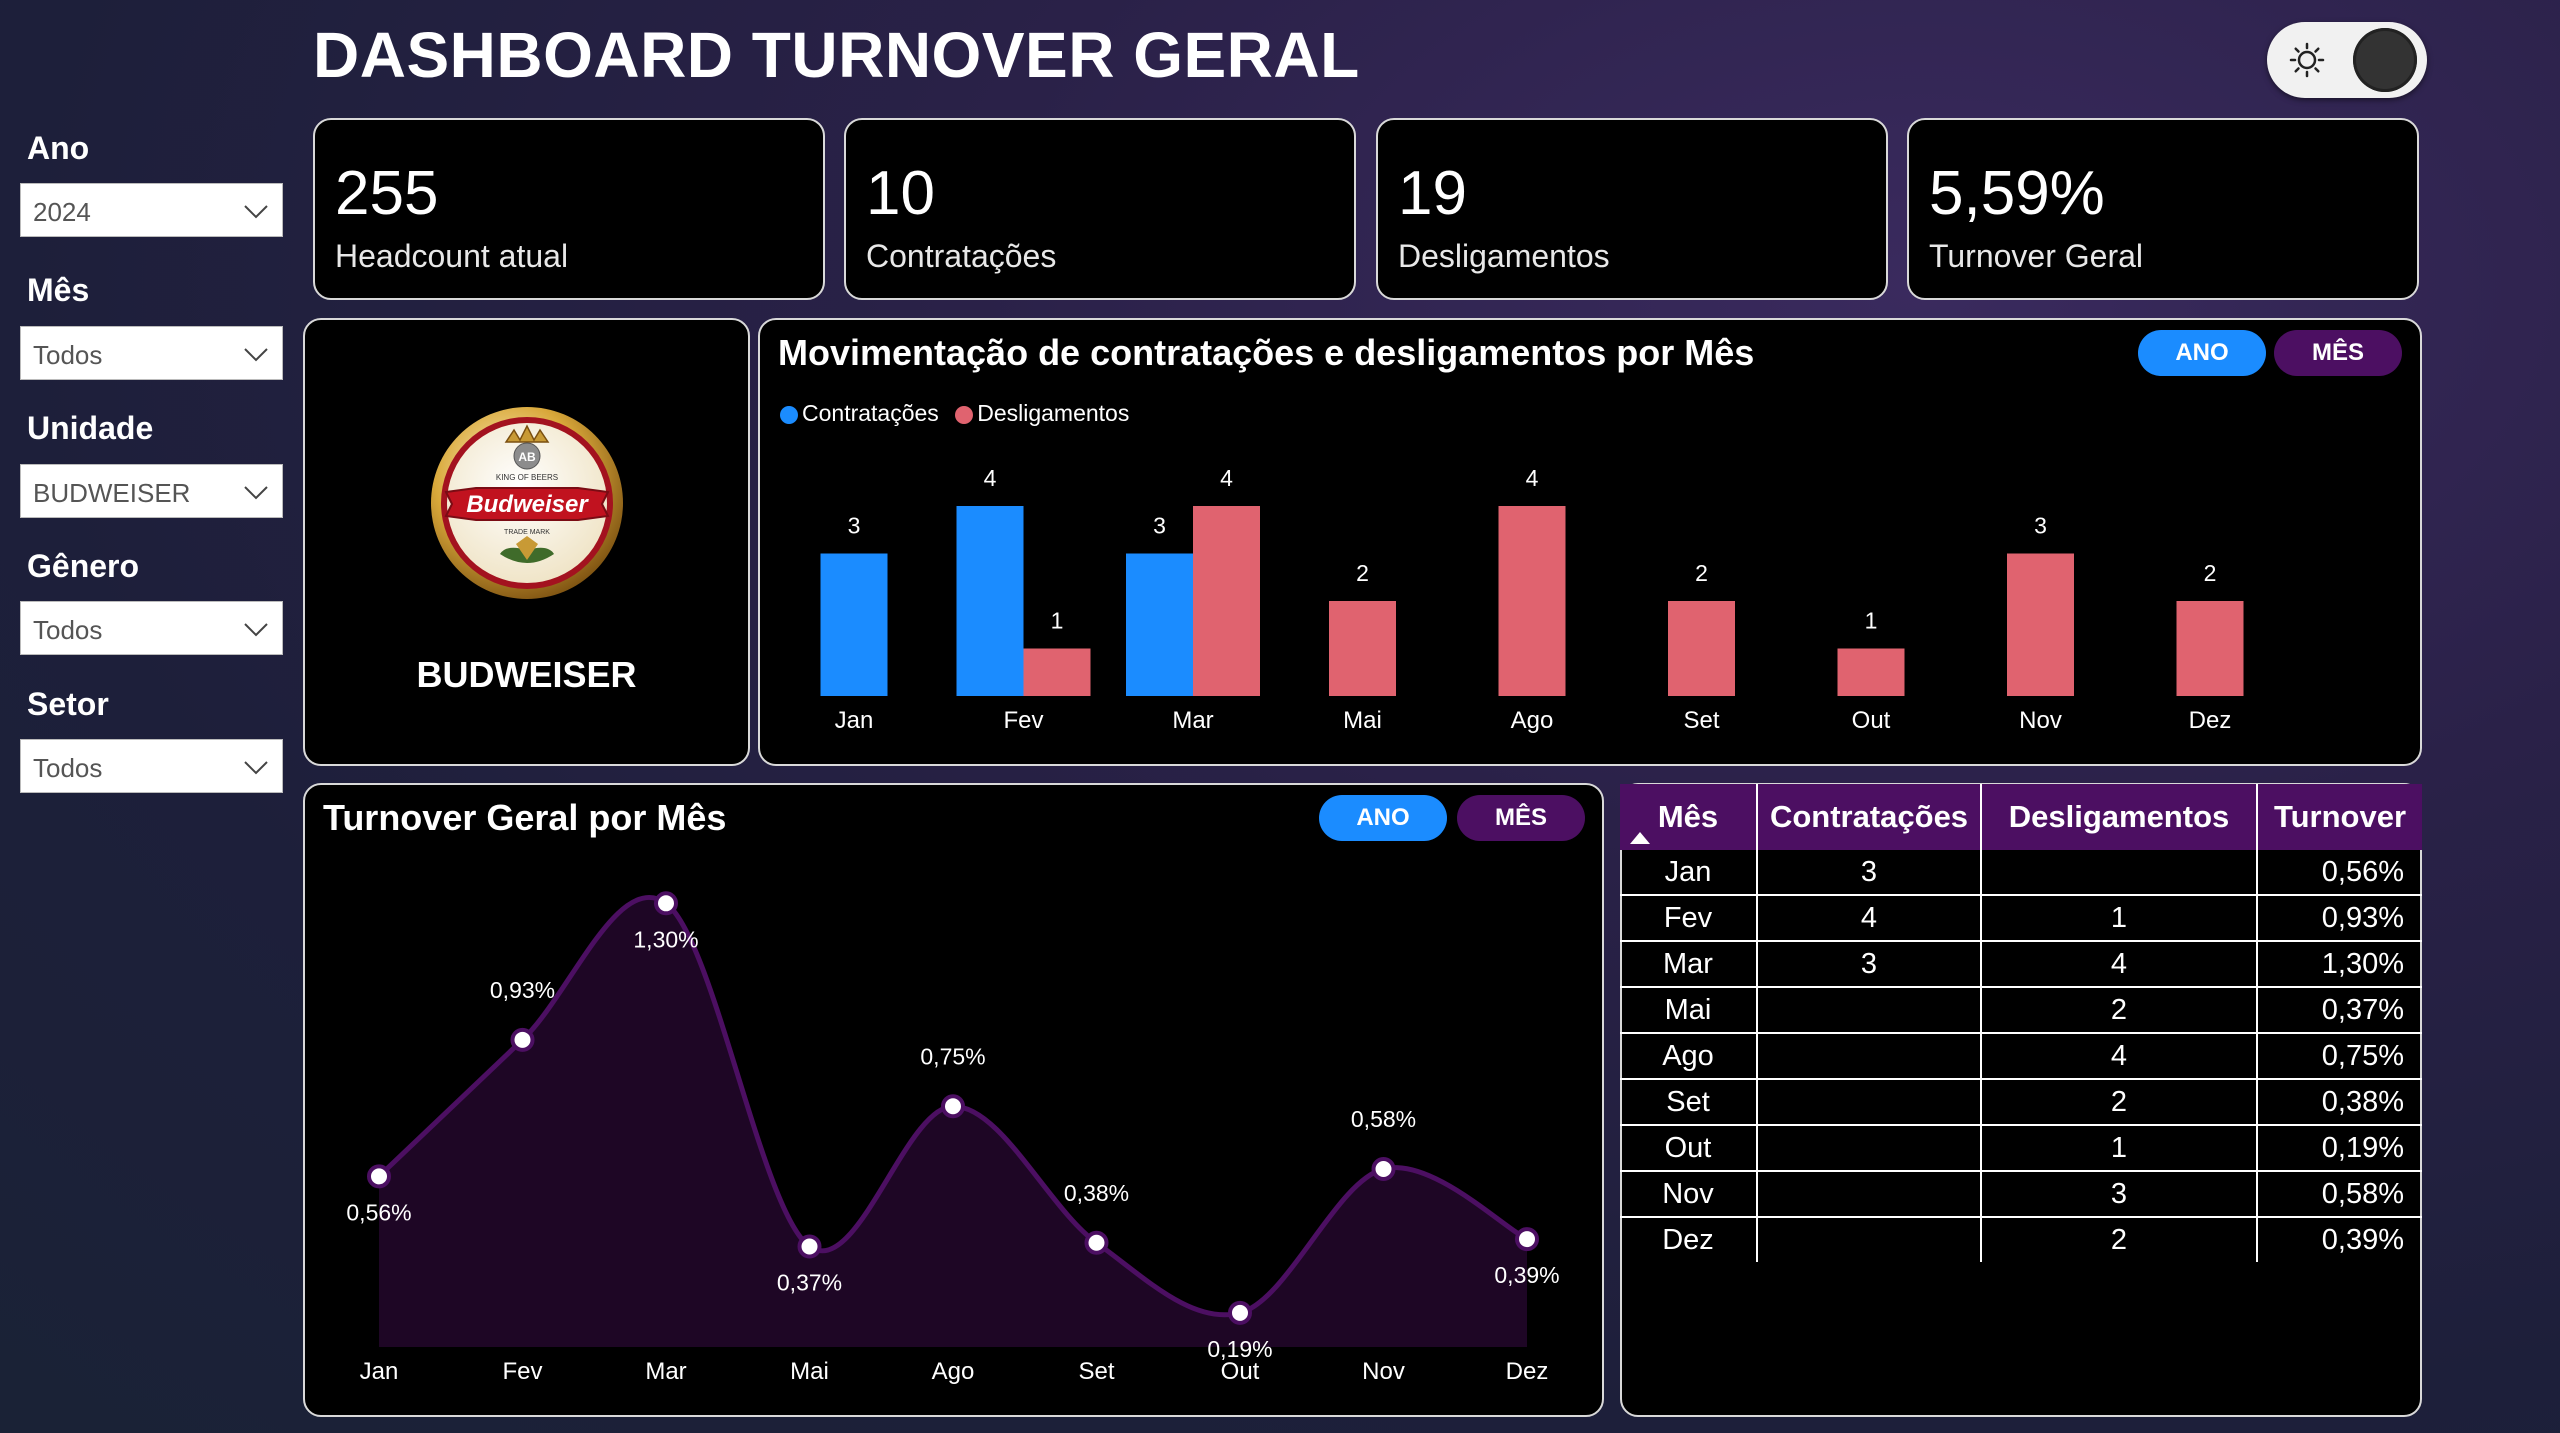 Image resolution: width=2560 pixels, height=1433 pixels. I want to click on table-cell: 0,37%, so click(2339, 1010).